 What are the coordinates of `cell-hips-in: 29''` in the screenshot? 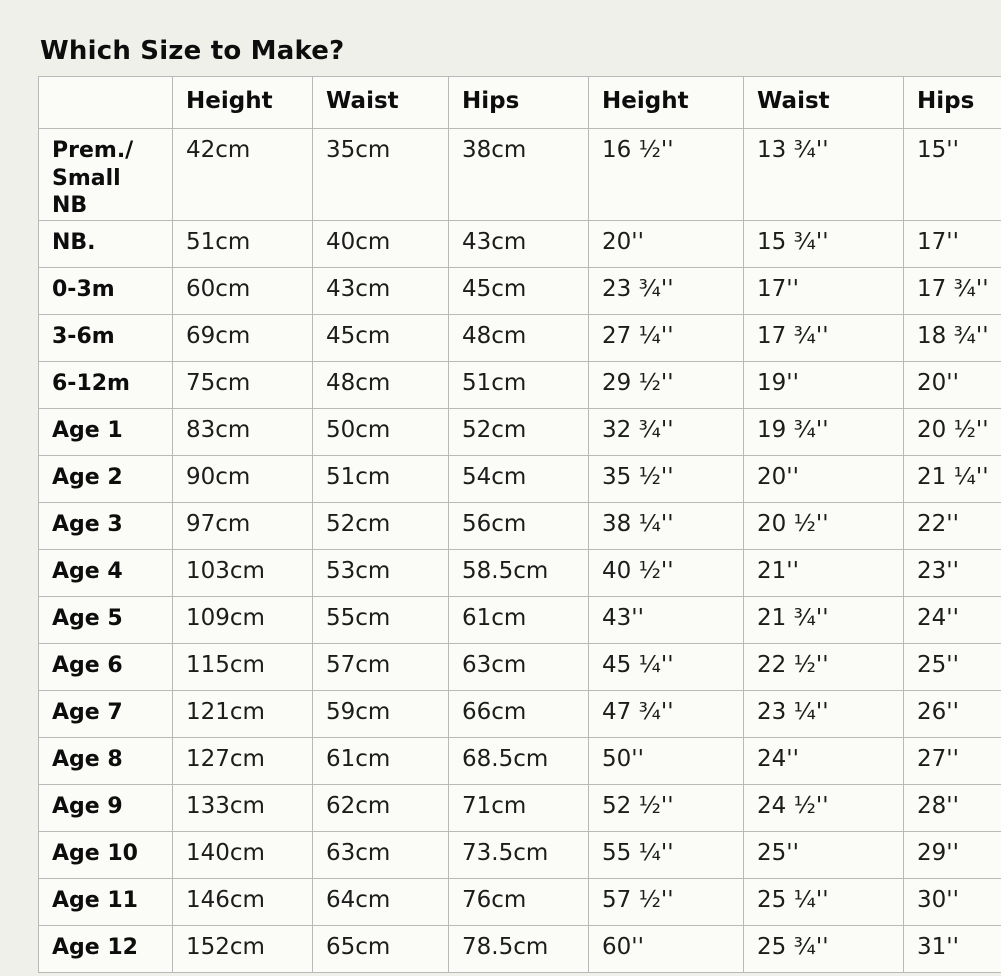 It's located at (952, 854).